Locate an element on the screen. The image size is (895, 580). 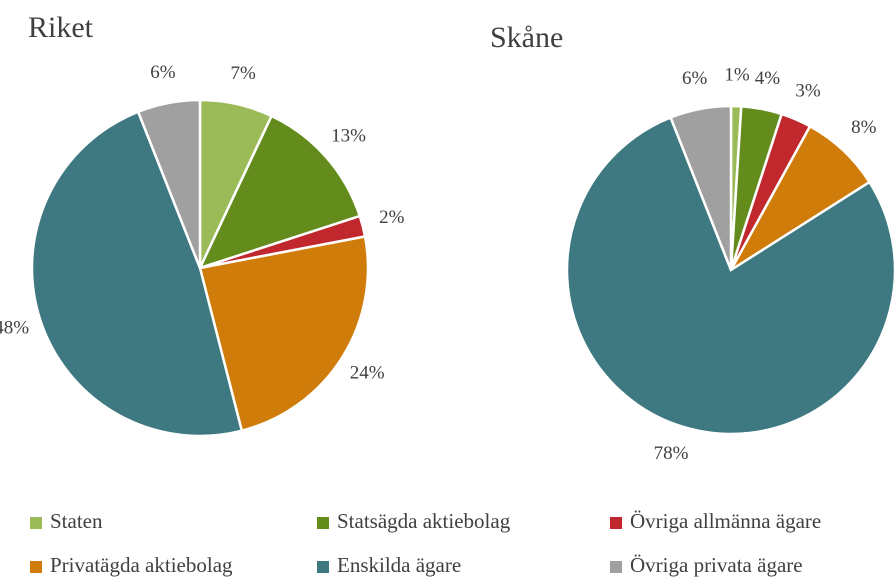
legend-label: Övriga privata ägare is located at coordinates (716, 565).